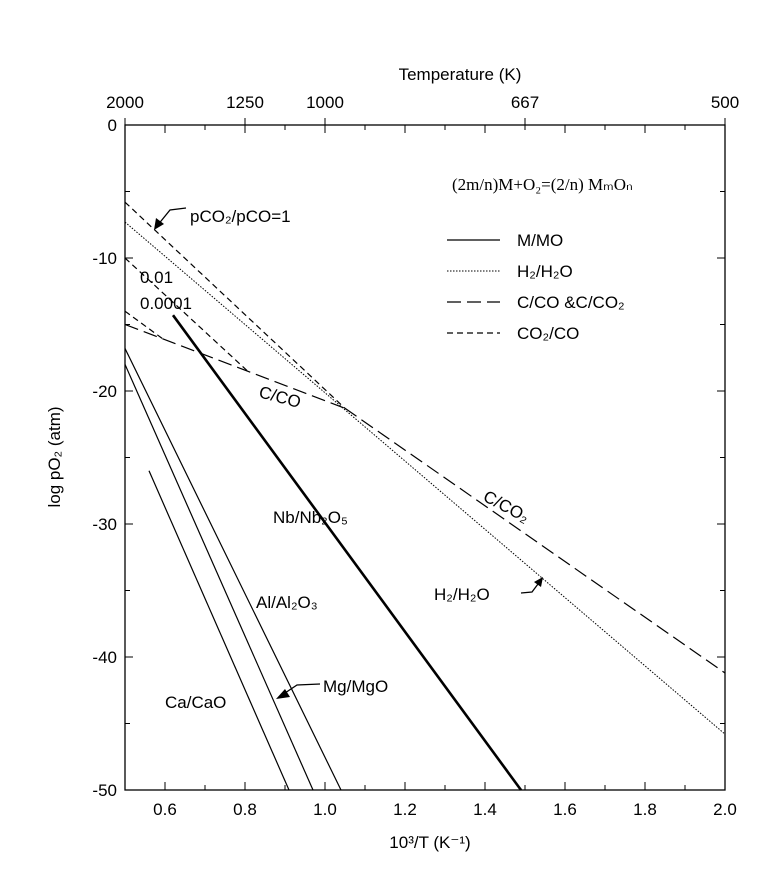 The width and height of the screenshot is (783, 889). I want to click on top-tick-label: 1000, so click(325, 102).